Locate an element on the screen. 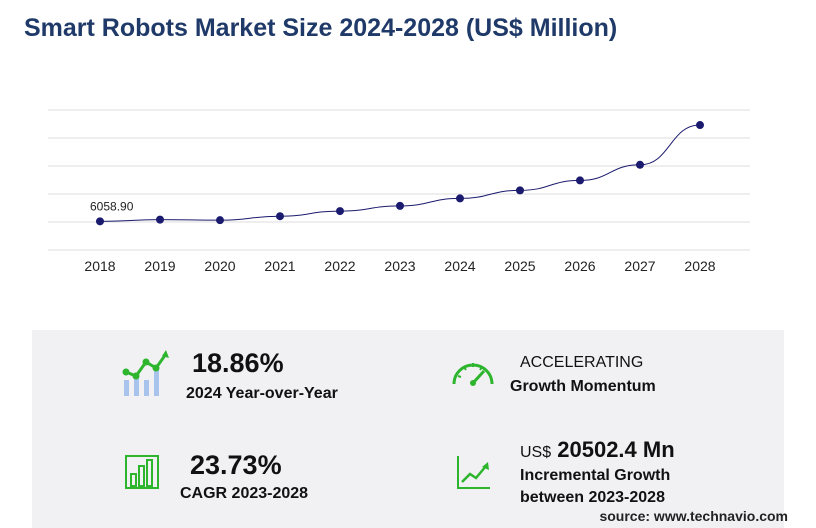 The height and width of the screenshot is (528, 816). yoy-label: 2024 Year-over-Year is located at coordinates (262, 393).